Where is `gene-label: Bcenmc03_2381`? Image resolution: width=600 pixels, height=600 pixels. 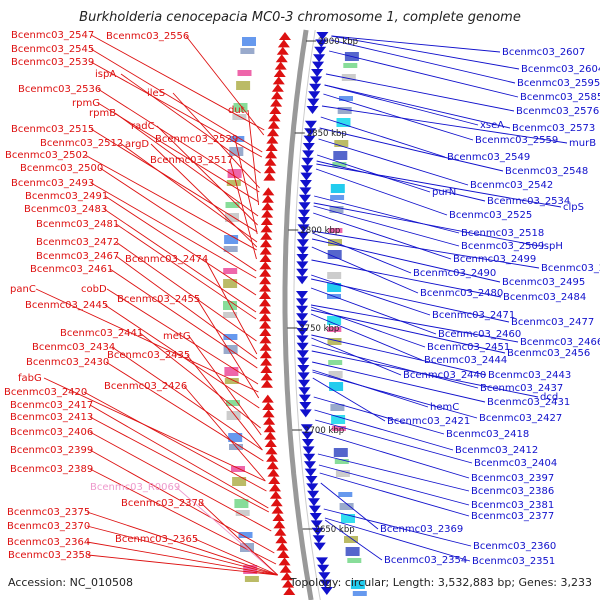 gene-label: Bcenmc03_2381 is located at coordinates (512, 505).